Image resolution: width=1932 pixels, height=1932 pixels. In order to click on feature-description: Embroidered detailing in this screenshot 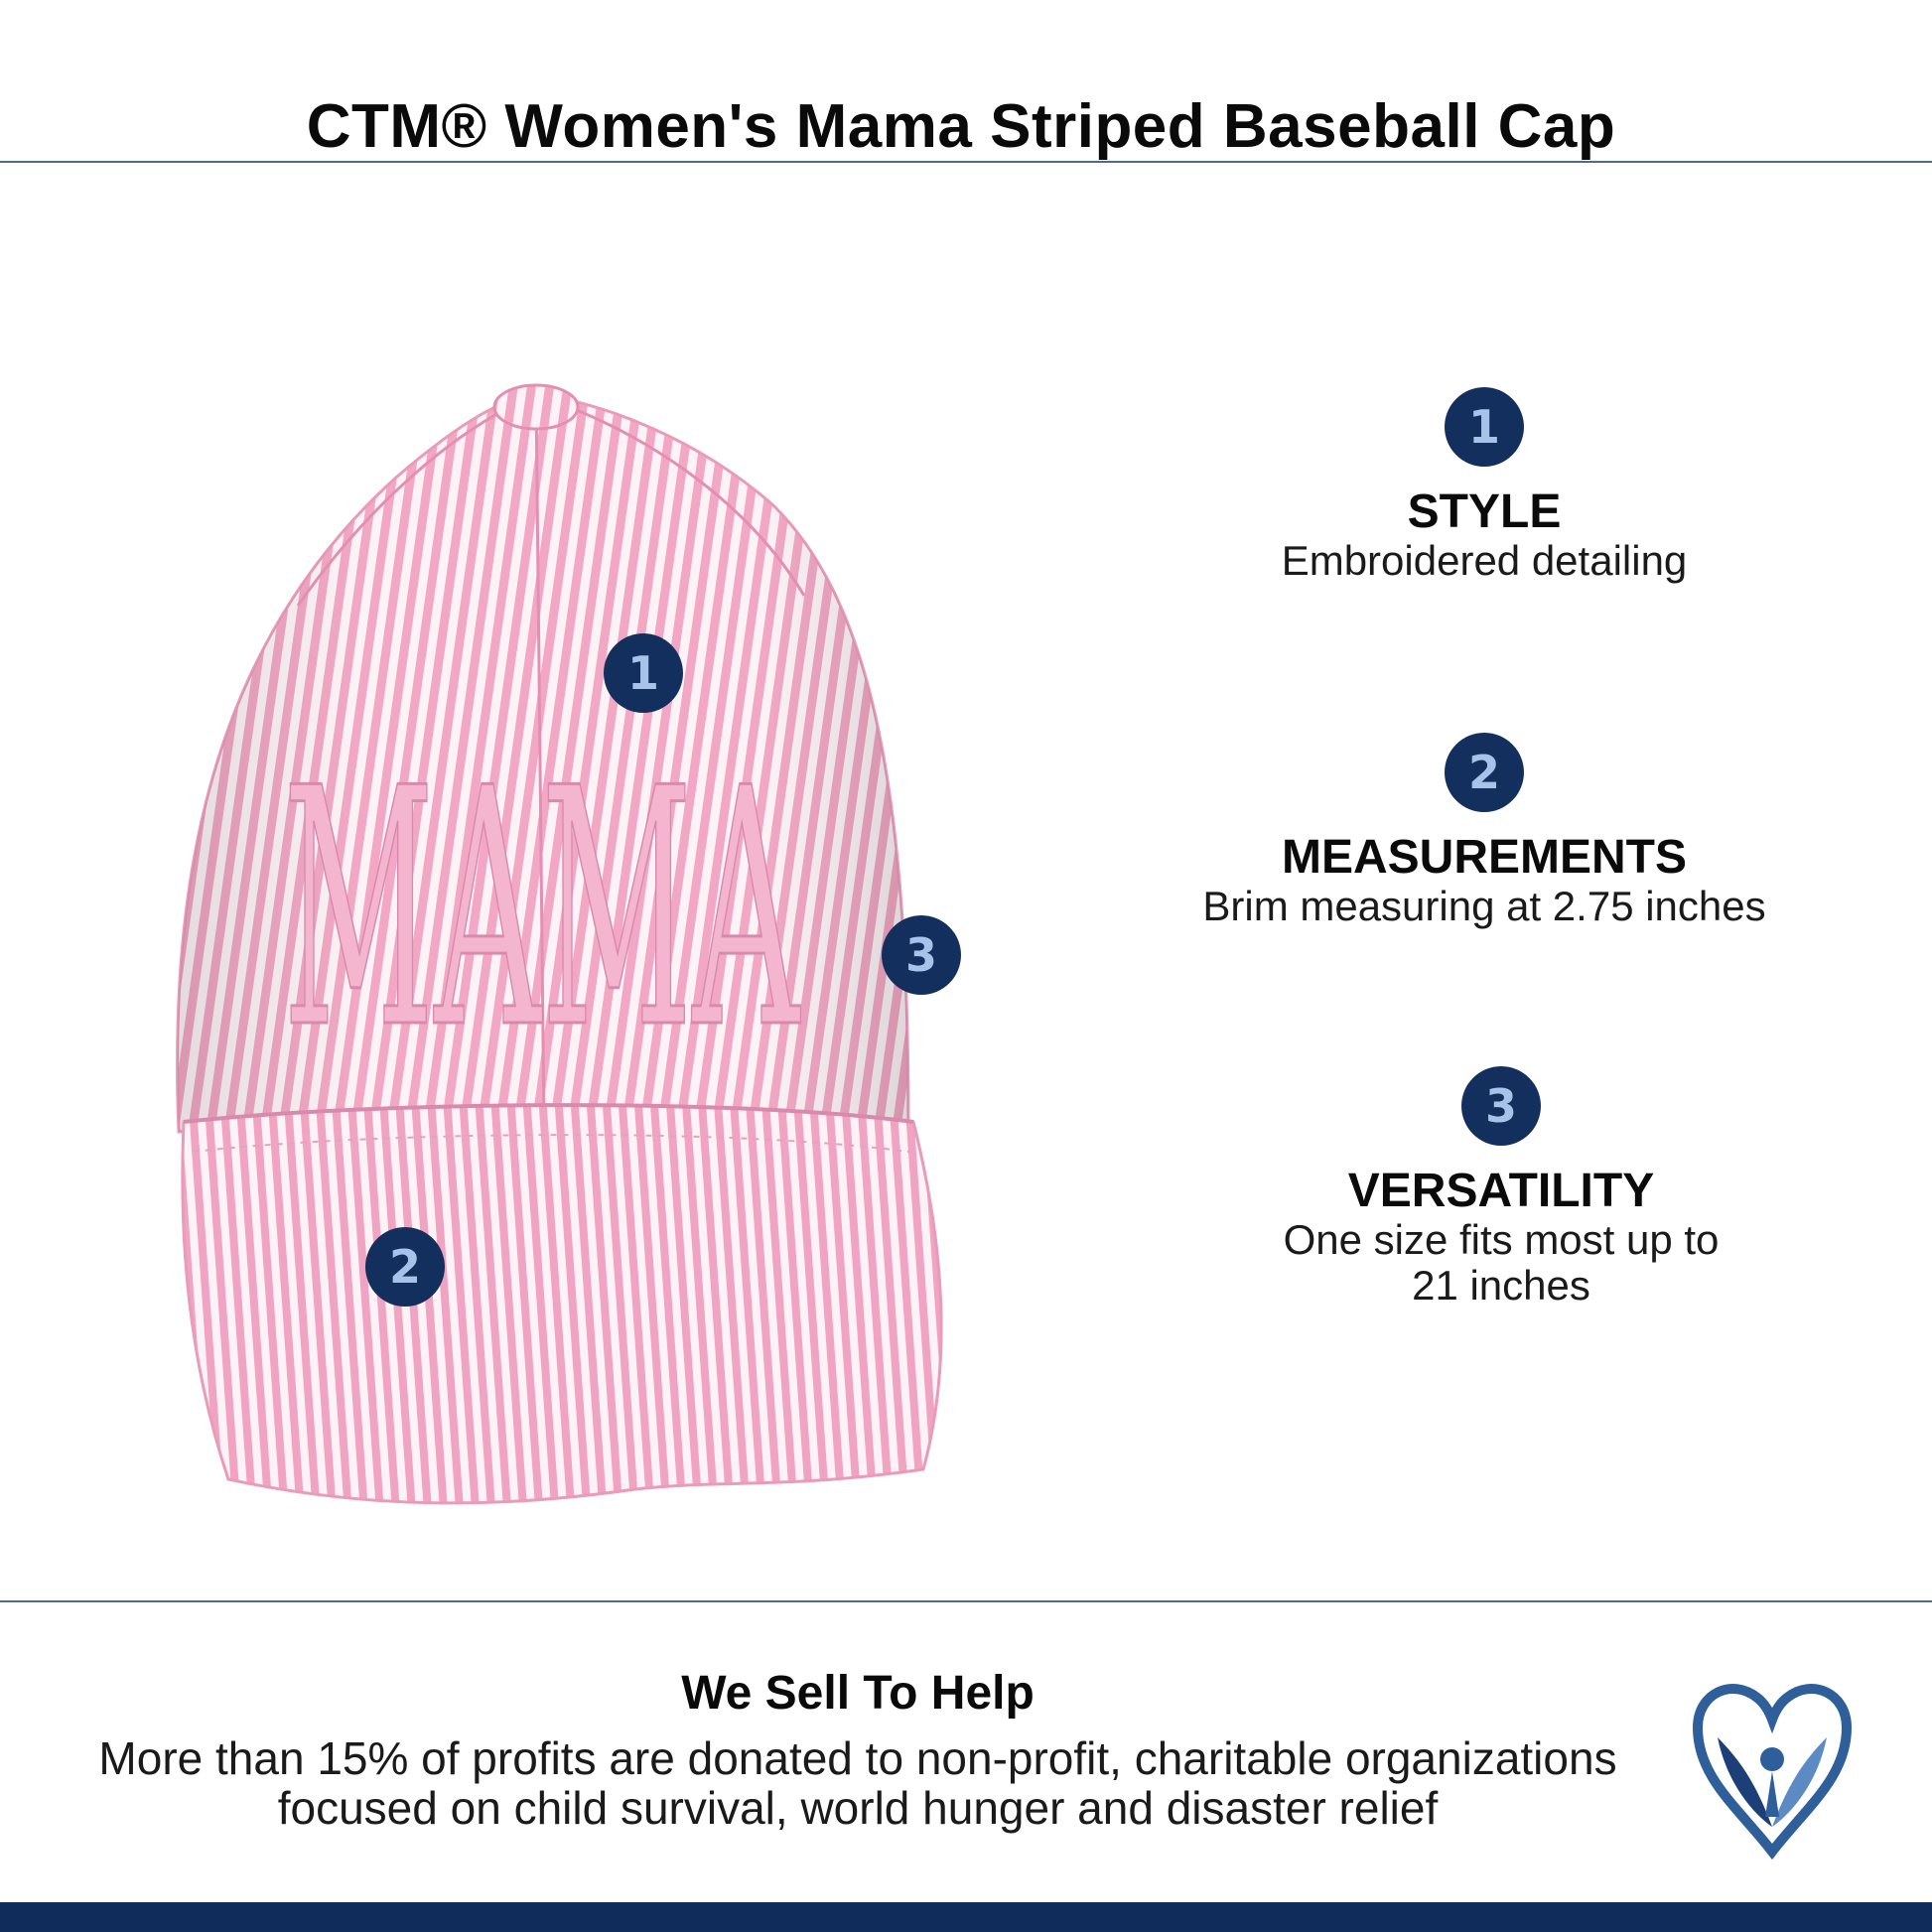, I will do `click(1485, 561)`.